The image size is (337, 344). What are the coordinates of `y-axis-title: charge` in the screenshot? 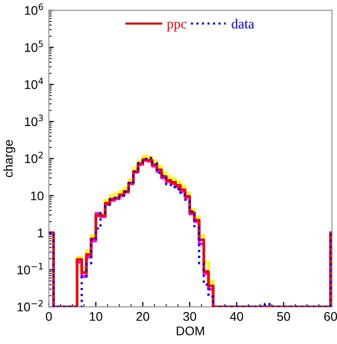 It's located at (10, 159).